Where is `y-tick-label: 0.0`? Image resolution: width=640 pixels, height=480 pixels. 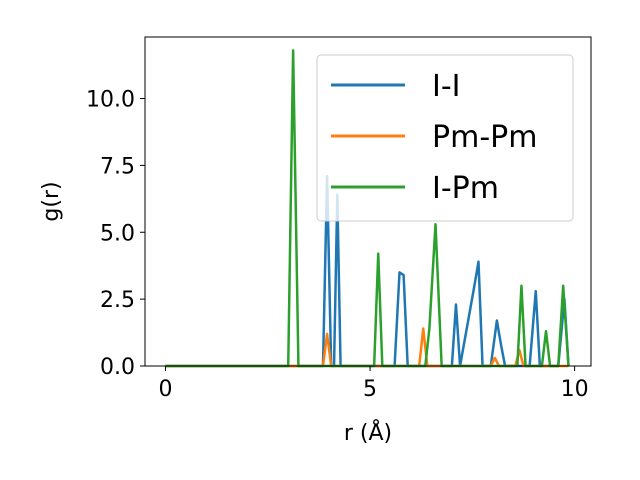 y-tick-label: 0.0 is located at coordinates (117, 367).